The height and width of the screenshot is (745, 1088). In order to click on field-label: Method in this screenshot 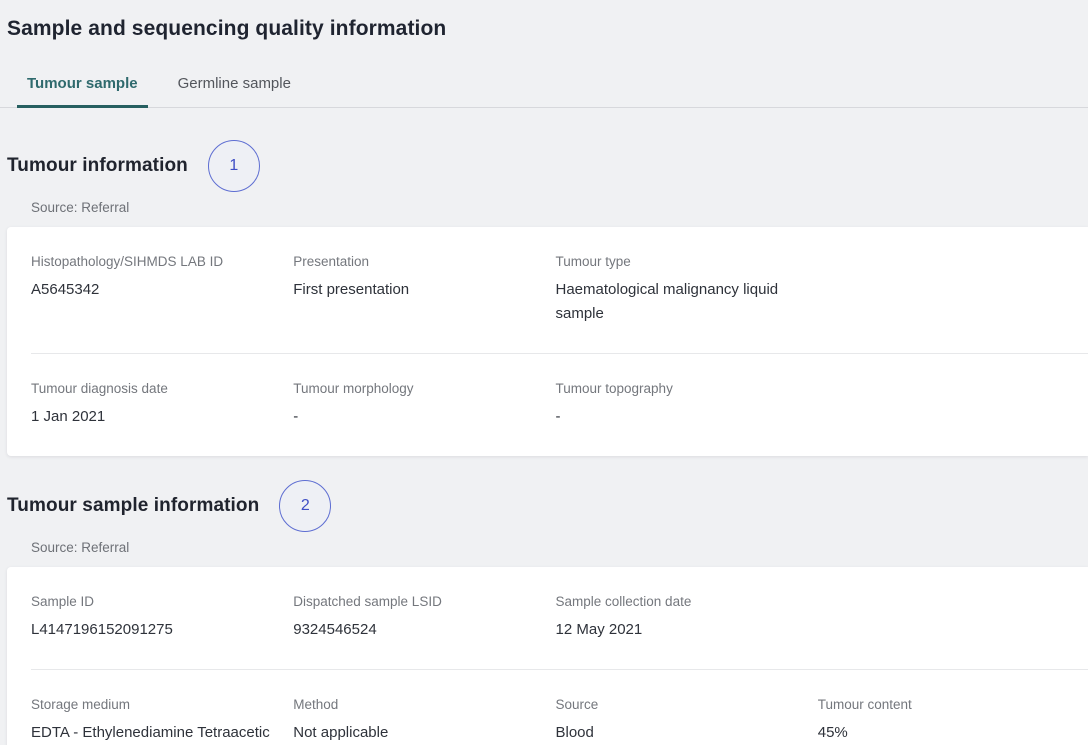, I will do `click(316, 704)`.